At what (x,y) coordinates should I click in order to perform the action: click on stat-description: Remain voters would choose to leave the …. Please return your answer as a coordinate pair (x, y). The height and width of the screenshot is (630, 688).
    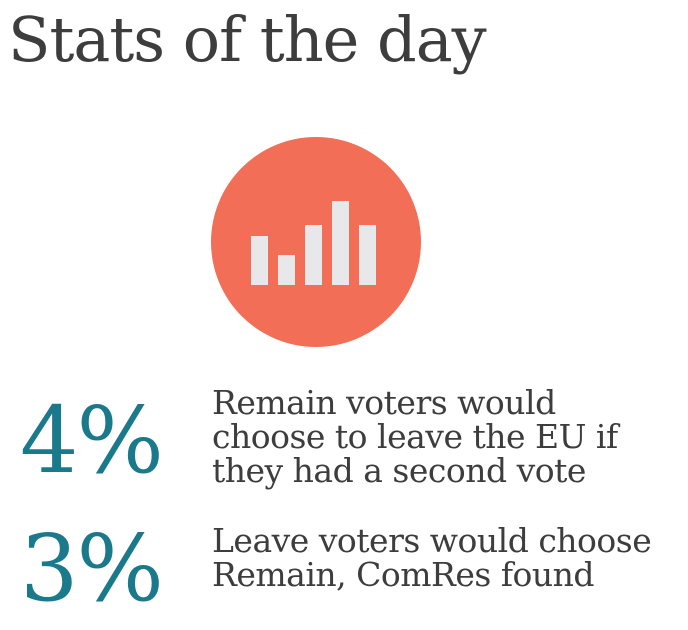
    Looking at the image, I should click on (415, 436).